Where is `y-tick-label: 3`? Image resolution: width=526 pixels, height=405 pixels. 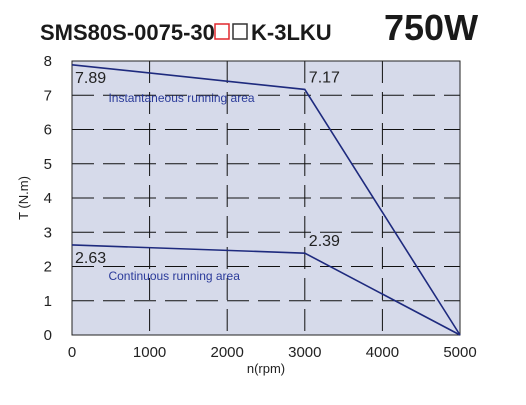 y-tick-label: 3 is located at coordinates (48, 232).